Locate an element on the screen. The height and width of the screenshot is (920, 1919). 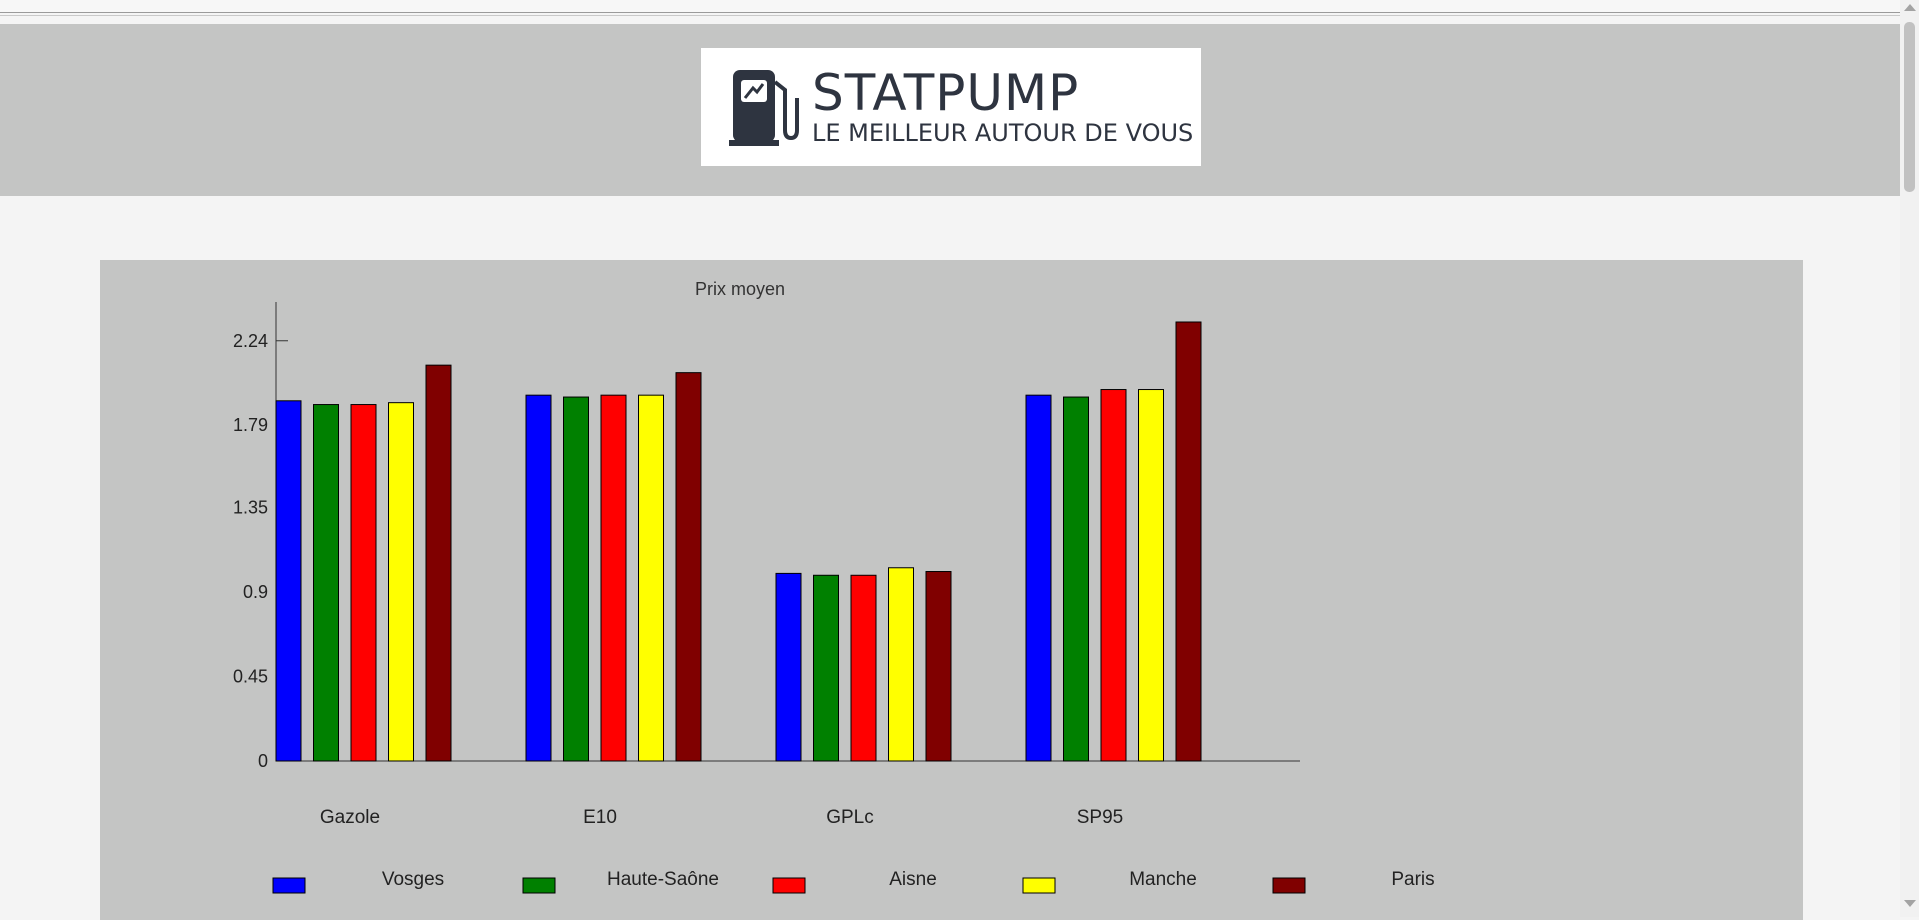
scroll-up-icon is located at coordinates (1910, 7).